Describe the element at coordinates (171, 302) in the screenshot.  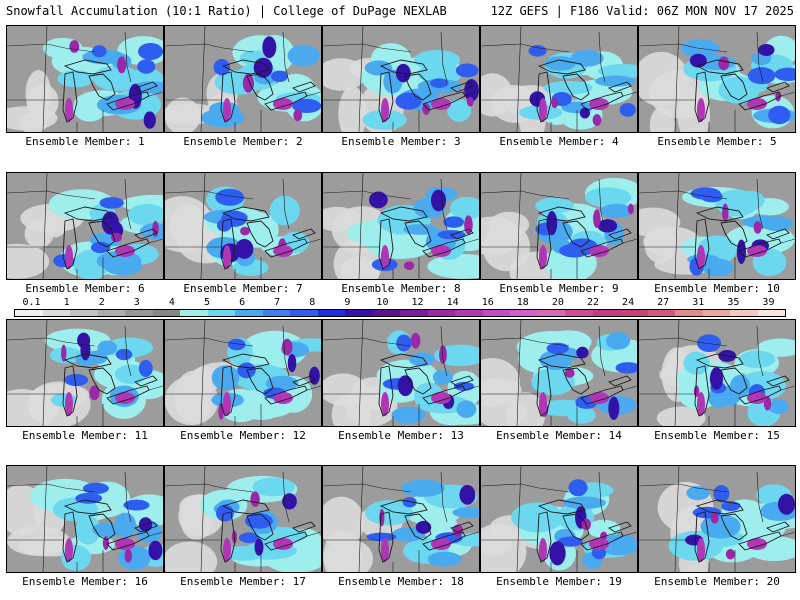
I see `colorbar-label: 4` at that location.